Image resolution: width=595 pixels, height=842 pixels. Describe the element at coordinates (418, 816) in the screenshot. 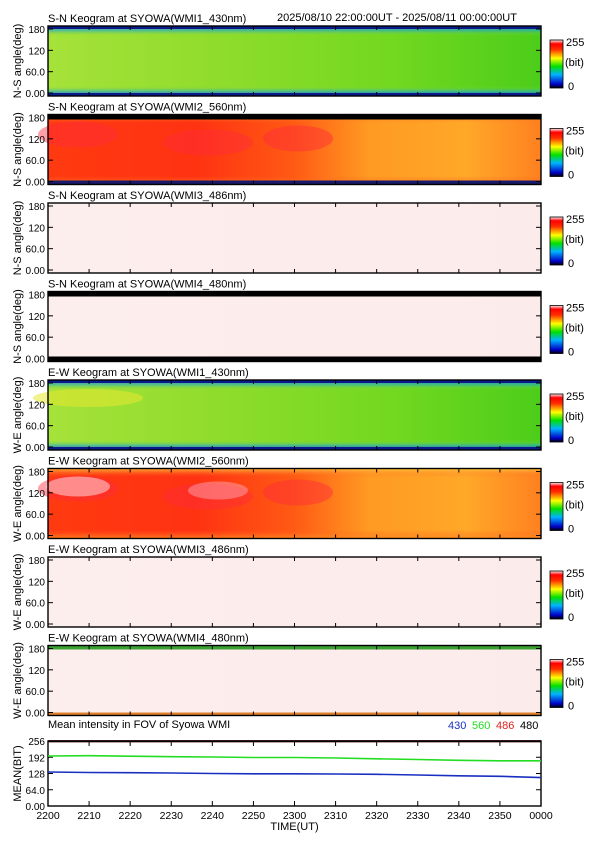

I see `x-tick-label: 2330` at that location.